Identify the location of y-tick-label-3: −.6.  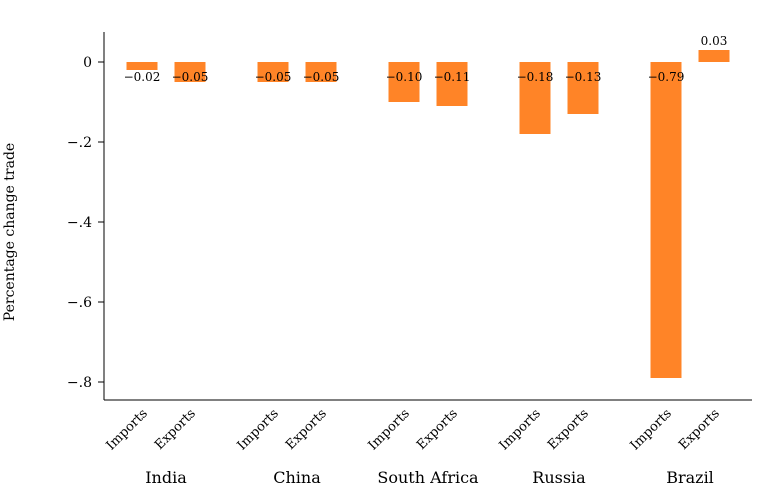
(79, 303).